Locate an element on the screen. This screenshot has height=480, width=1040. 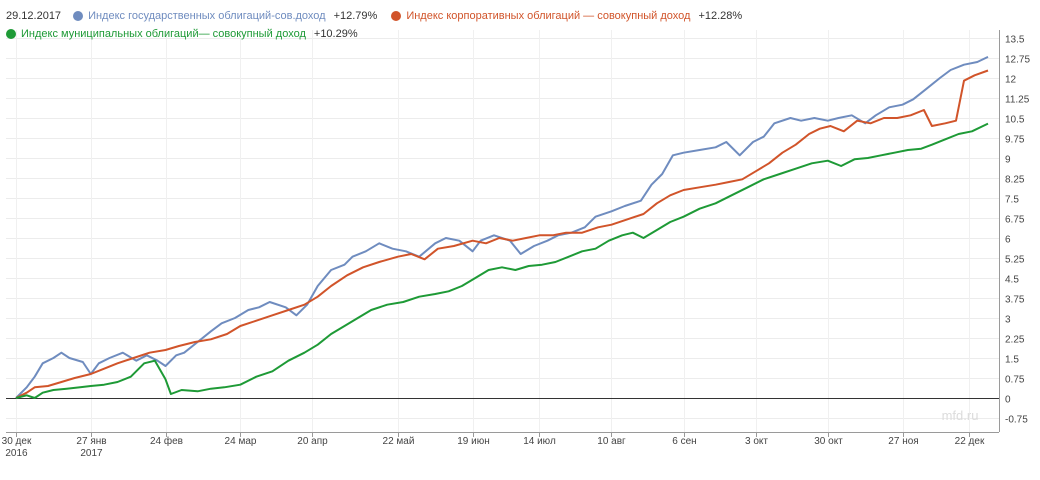
x-tick-label: 24 фев is located at coordinates (166, 441).